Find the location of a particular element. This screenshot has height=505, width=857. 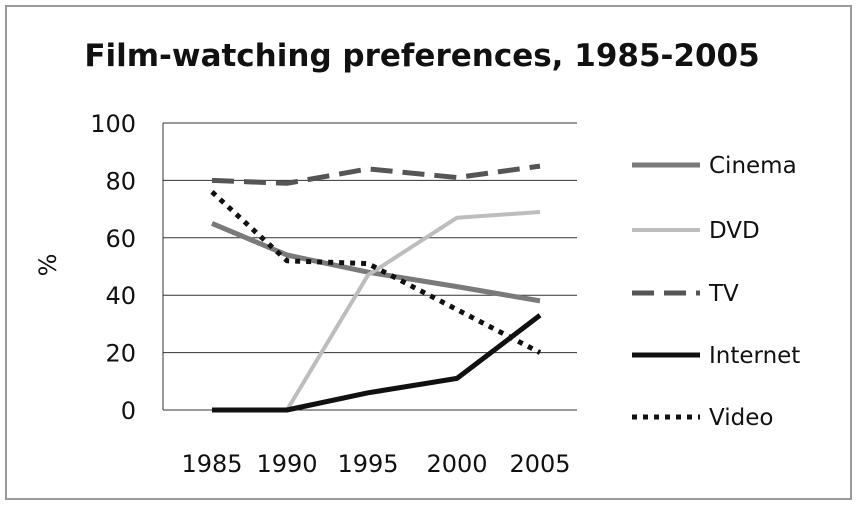

x-tick-label: 2005 is located at coordinates (539, 464).